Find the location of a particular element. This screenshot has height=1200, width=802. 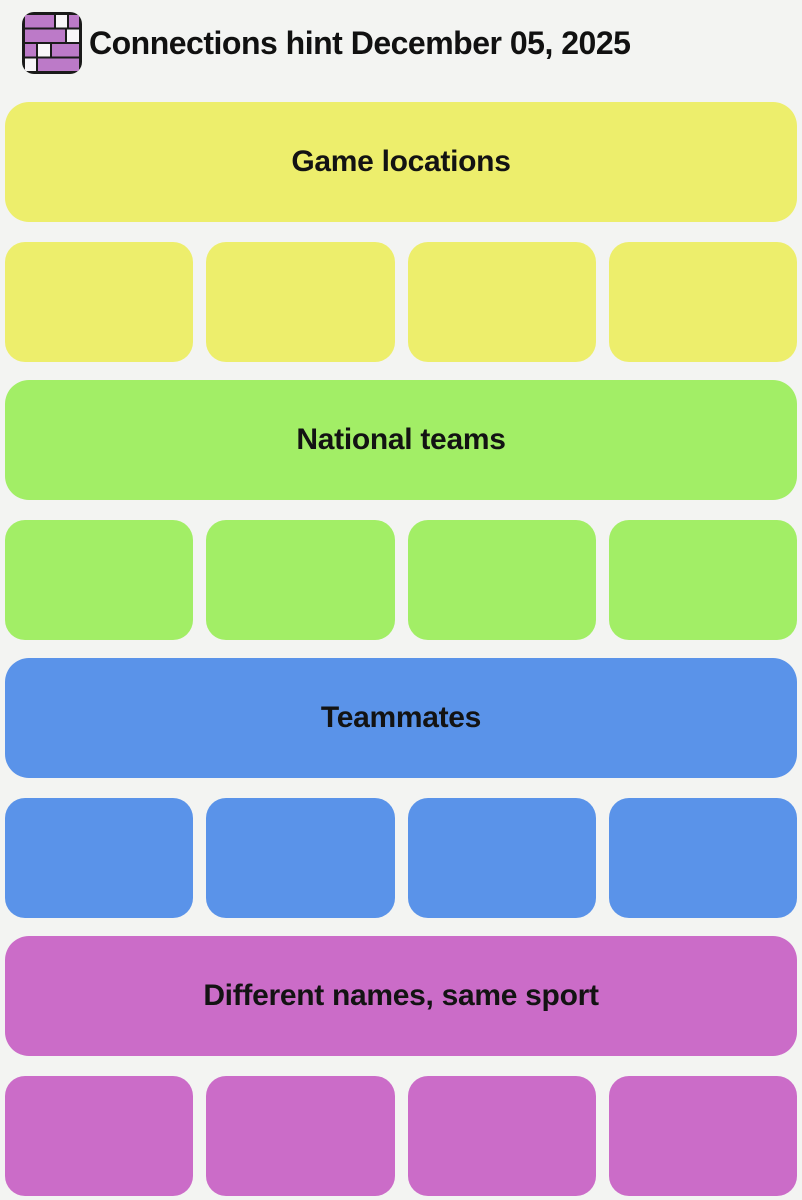

group-category-label: Game locations is located at coordinates (401, 161).